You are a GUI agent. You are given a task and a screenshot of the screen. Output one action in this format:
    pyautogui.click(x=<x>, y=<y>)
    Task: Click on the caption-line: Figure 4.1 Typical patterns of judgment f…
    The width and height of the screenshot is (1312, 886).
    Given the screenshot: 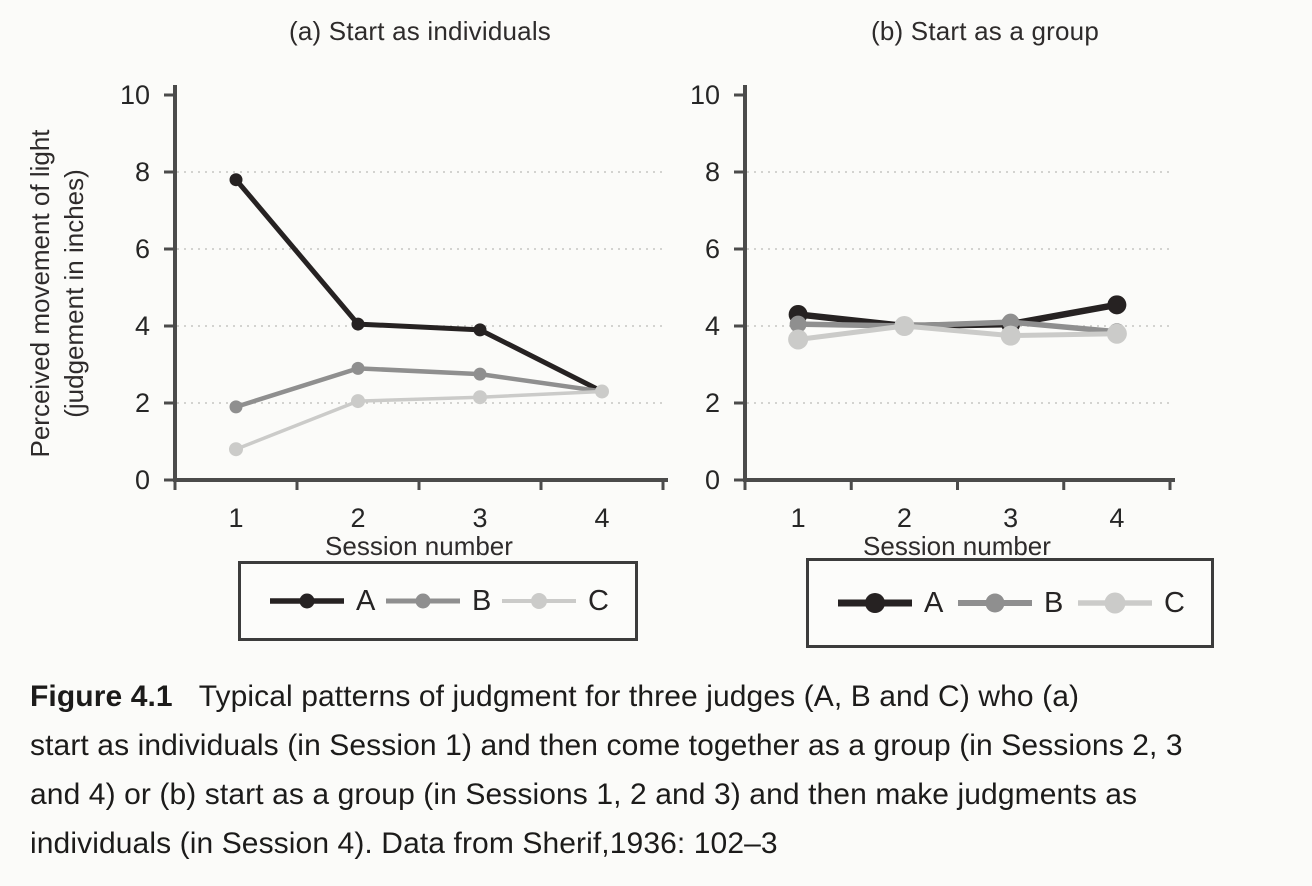 What is the action you would take?
    pyautogui.click(x=661, y=696)
    